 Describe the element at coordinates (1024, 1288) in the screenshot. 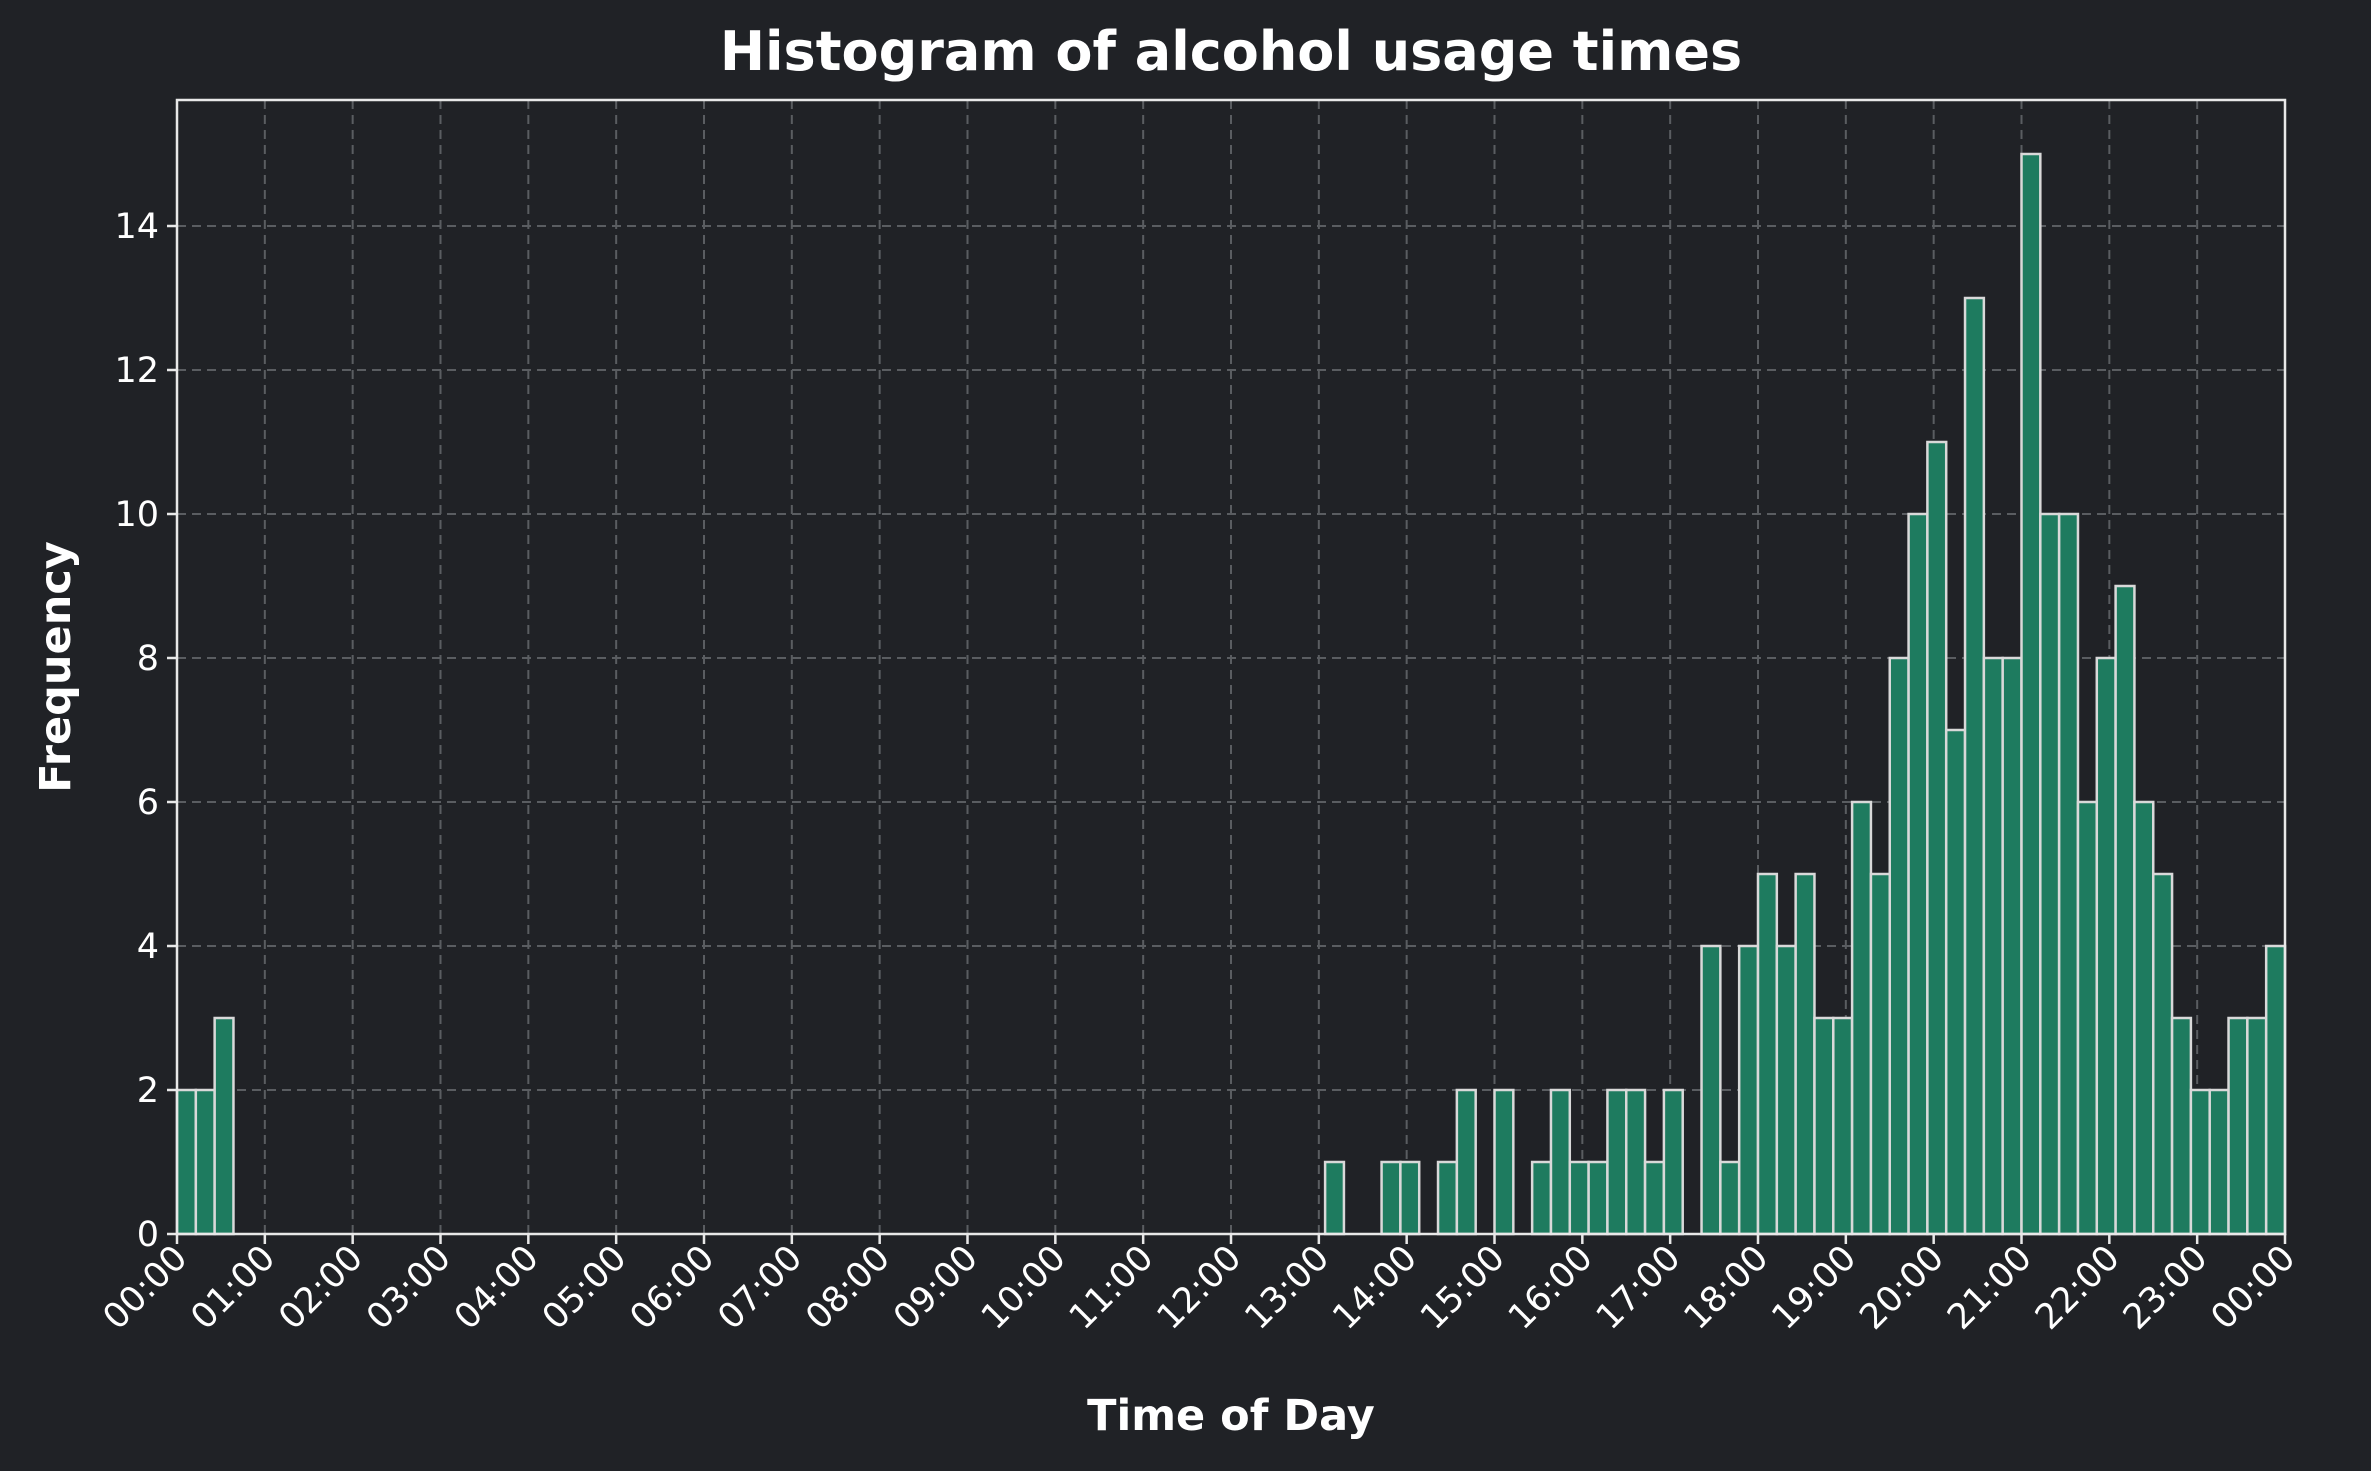

I see `x-tick-label: 10:00` at that location.